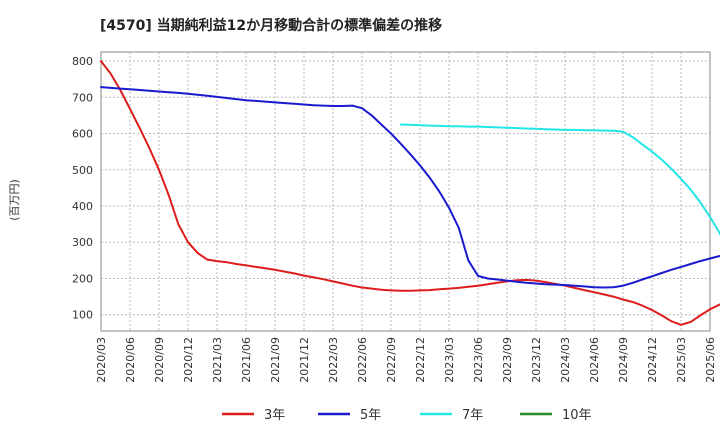 This screenshot has width=720, height=440. I want to click on x-tick-label: 2023/09, so click(507, 360).